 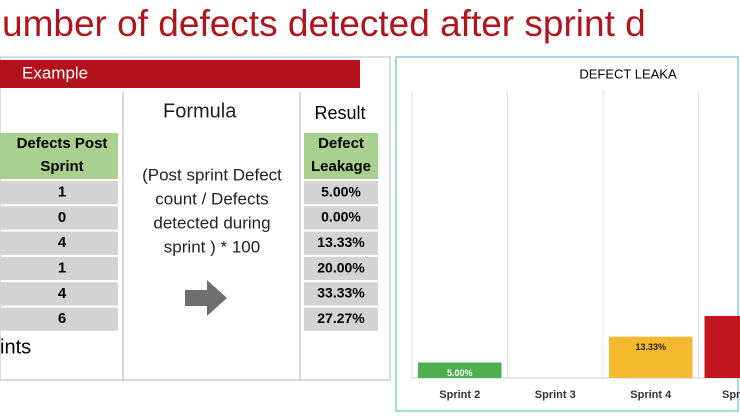 I want to click on category-label: Sprint 4, so click(x=651, y=395).